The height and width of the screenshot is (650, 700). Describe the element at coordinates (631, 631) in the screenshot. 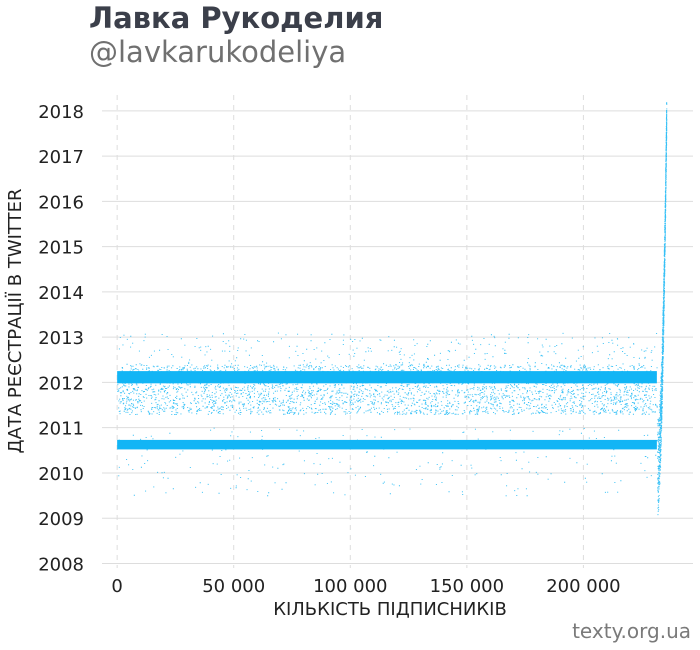

I see `source-credit: texty.org.ua` at that location.